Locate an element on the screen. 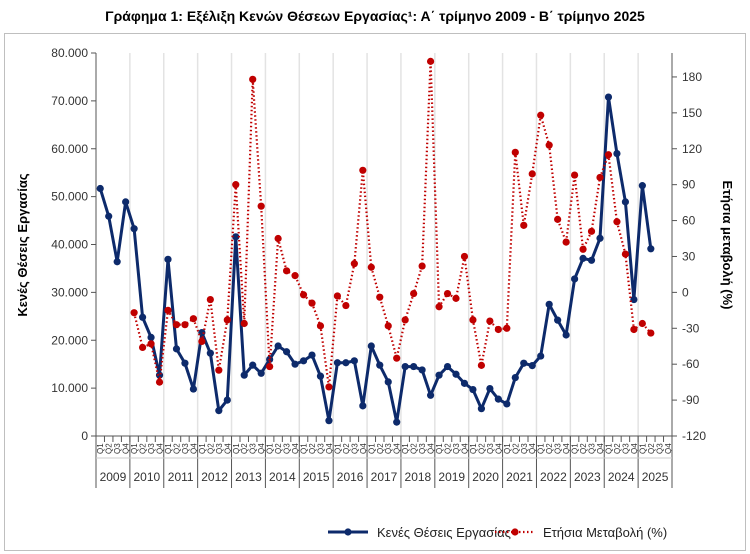 The width and height of the screenshot is (750, 554). right-tick-label: 90 is located at coordinates (689, 185).